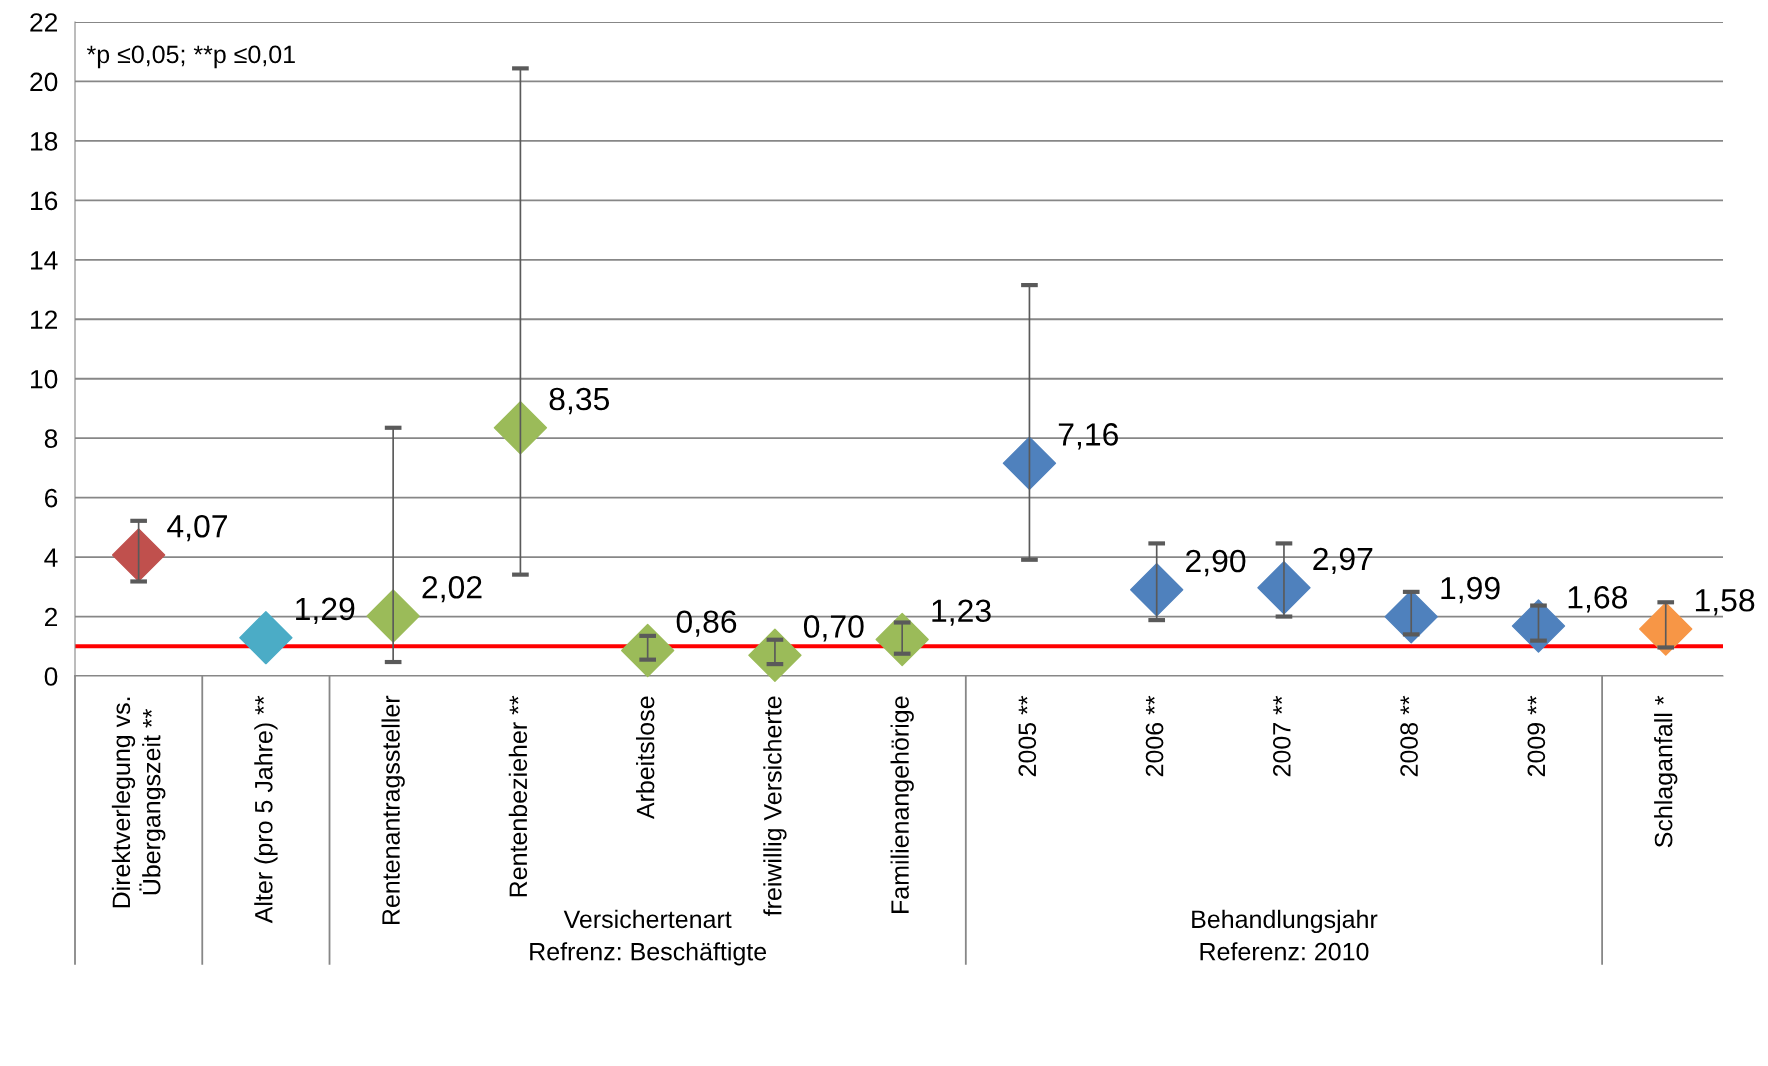  What do you see at coordinates (1088, 436) in the screenshot?
I see `data-label: 7,16` at bounding box center [1088, 436].